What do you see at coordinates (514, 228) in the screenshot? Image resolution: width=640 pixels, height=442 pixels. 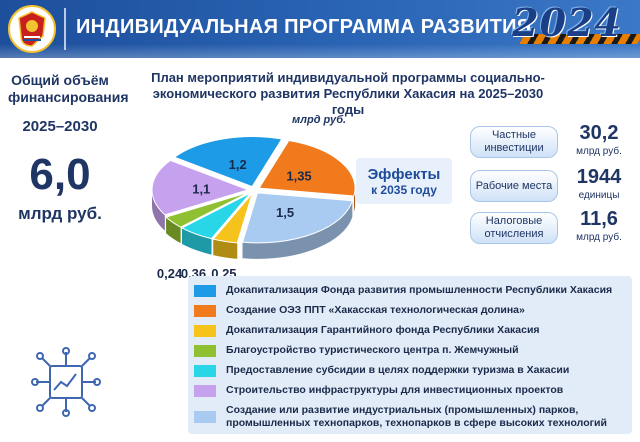 I see `metric-label-tax: Налоговые отчисления` at bounding box center [514, 228].